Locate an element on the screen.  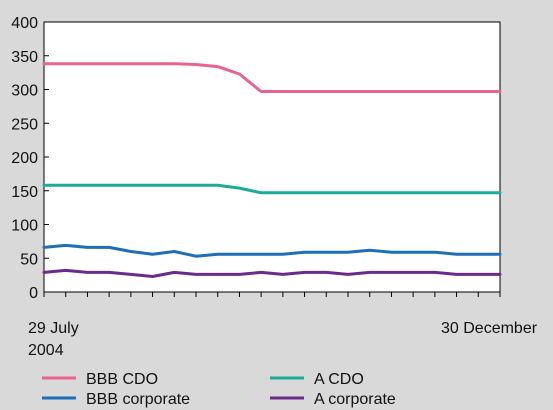
legend-label: BBB CDO is located at coordinates (122, 379).